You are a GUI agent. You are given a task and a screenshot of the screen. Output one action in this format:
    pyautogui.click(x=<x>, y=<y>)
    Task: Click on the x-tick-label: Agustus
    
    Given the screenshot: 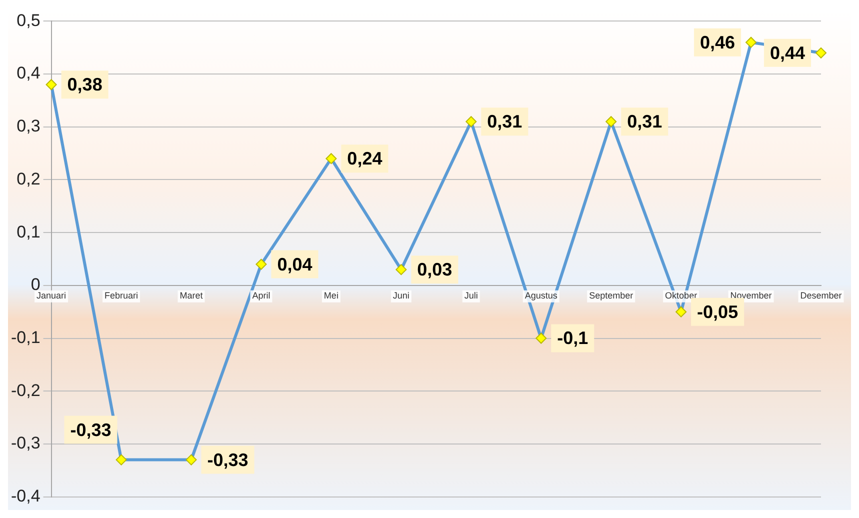 What is the action you would take?
    pyautogui.click(x=541, y=295)
    